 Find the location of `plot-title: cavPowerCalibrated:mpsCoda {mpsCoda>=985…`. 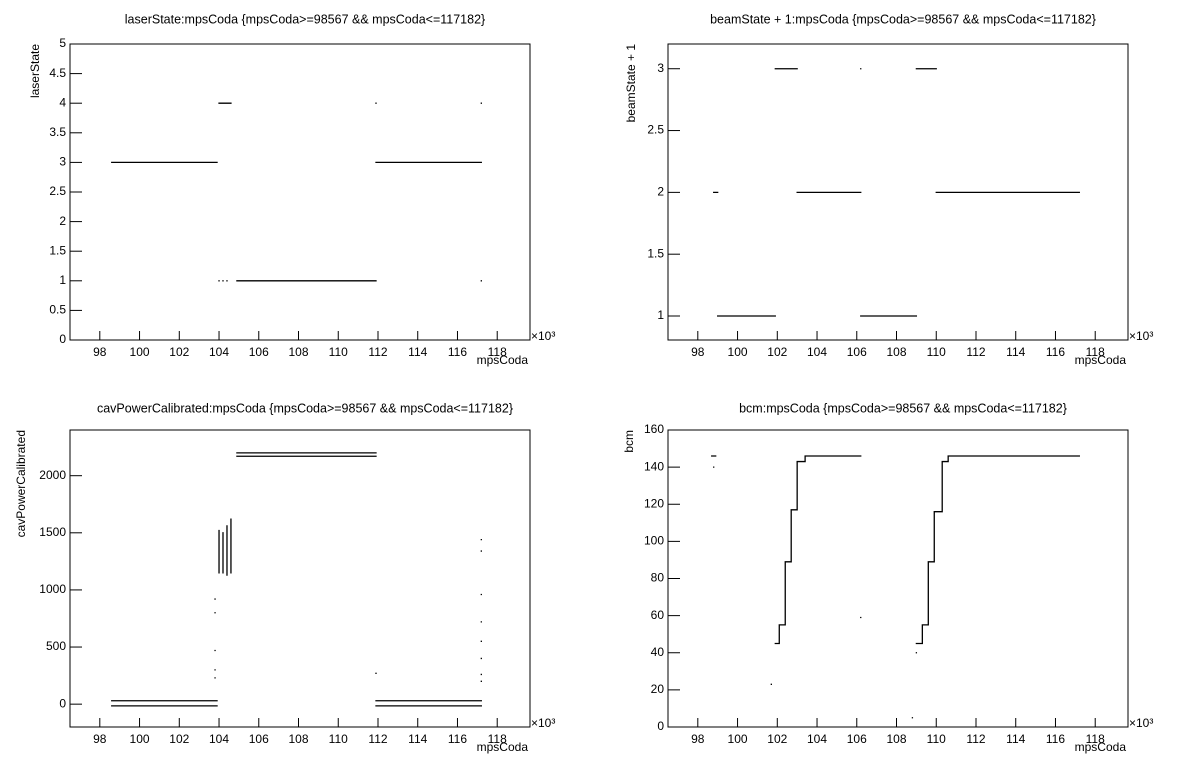

plot-title: cavPowerCalibrated:mpsCoda {mpsCoda>=985… is located at coordinates (305, 408).